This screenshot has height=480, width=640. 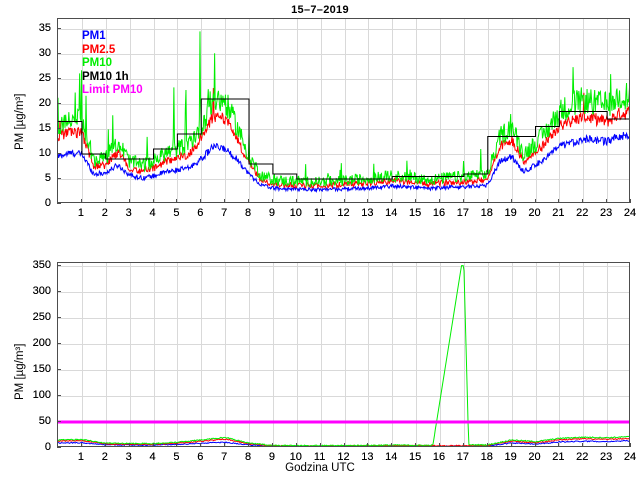 I want to click on x-tick-label: 2, so click(x=104, y=457).